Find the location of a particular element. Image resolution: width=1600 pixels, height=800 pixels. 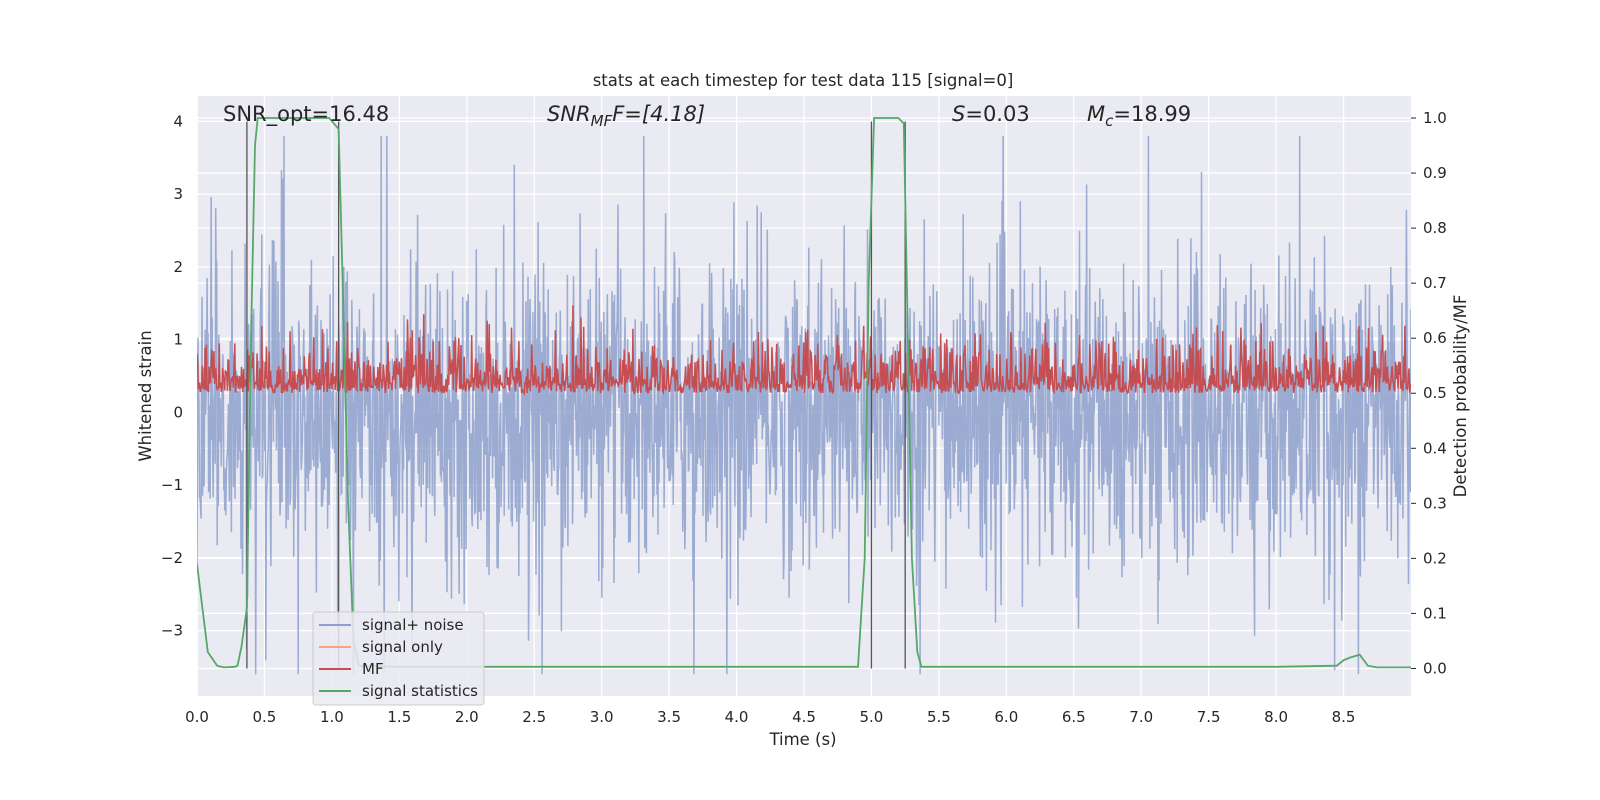

x-tick-label-1: 0.5 is located at coordinates (265, 717).